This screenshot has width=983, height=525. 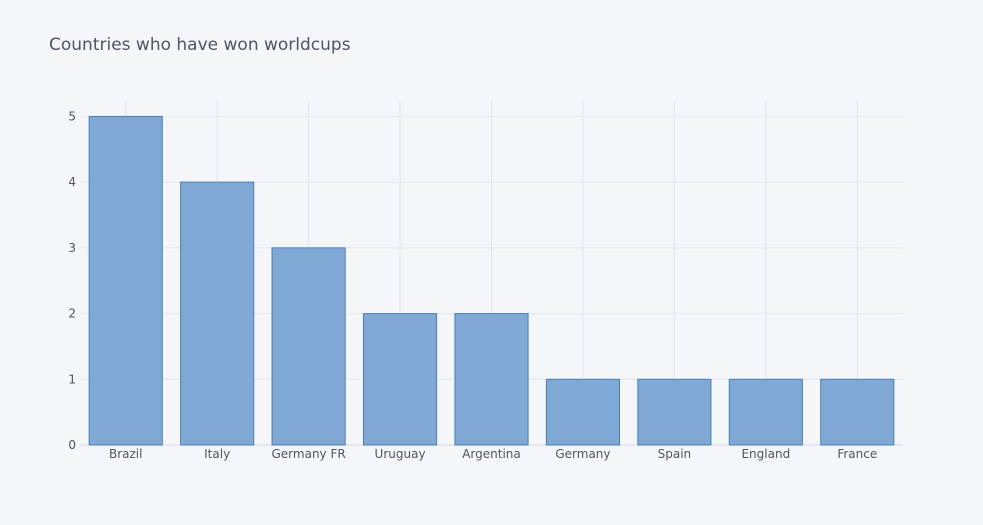 I want to click on x-tick-label: England, so click(x=765, y=454).